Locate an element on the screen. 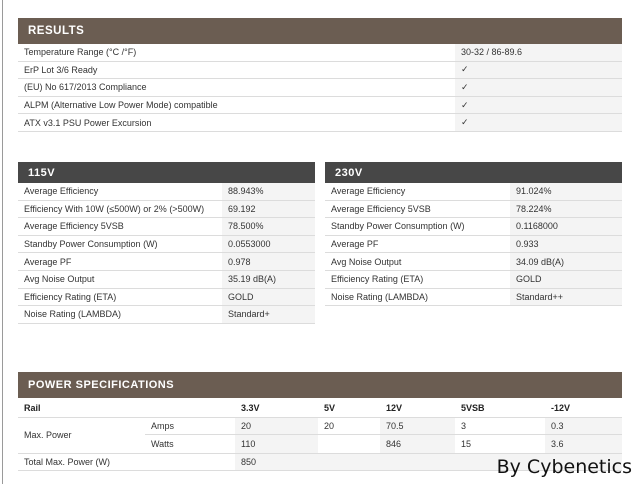 This screenshot has width=640, height=484. amps-value: 0.3 is located at coordinates (583, 426).